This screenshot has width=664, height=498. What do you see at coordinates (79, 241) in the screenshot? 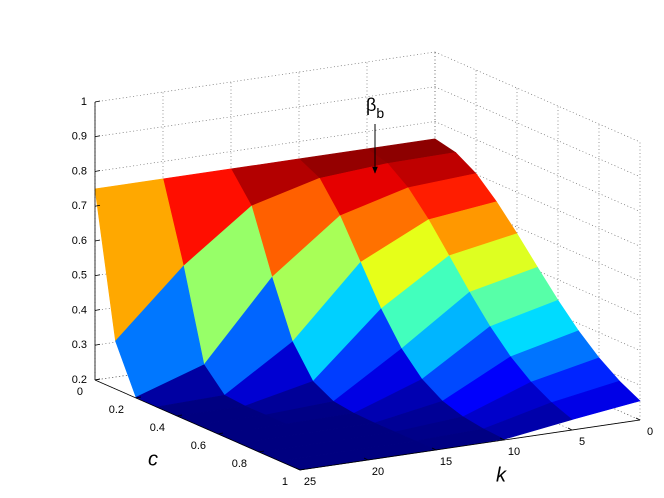
I see `z-tick-label: 0.6` at bounding box center [79, 241].